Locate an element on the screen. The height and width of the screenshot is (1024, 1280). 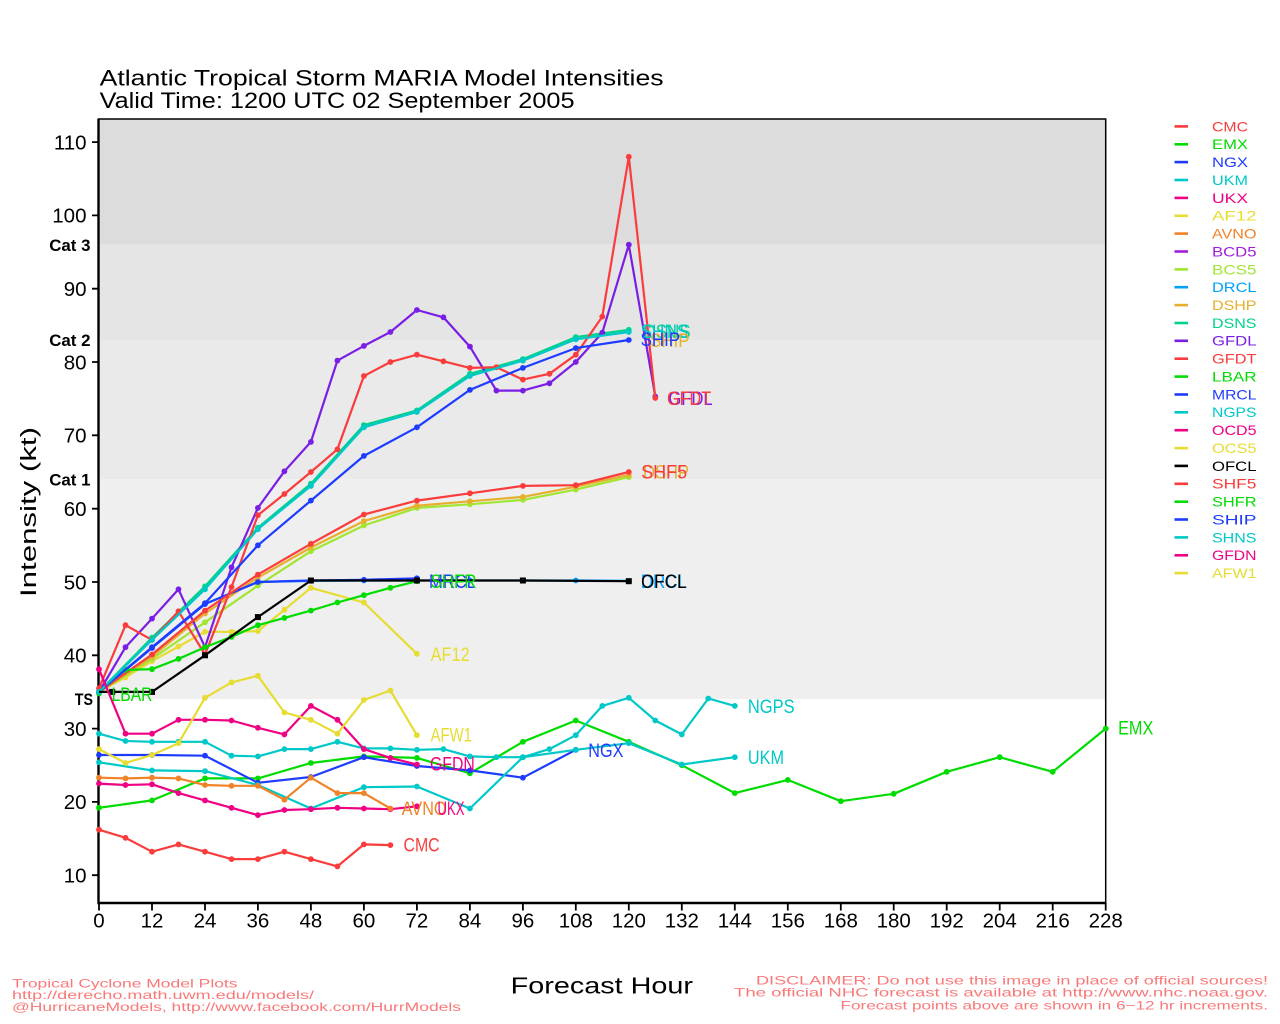
svg-text: 24 is located at coordinates (205, 920).